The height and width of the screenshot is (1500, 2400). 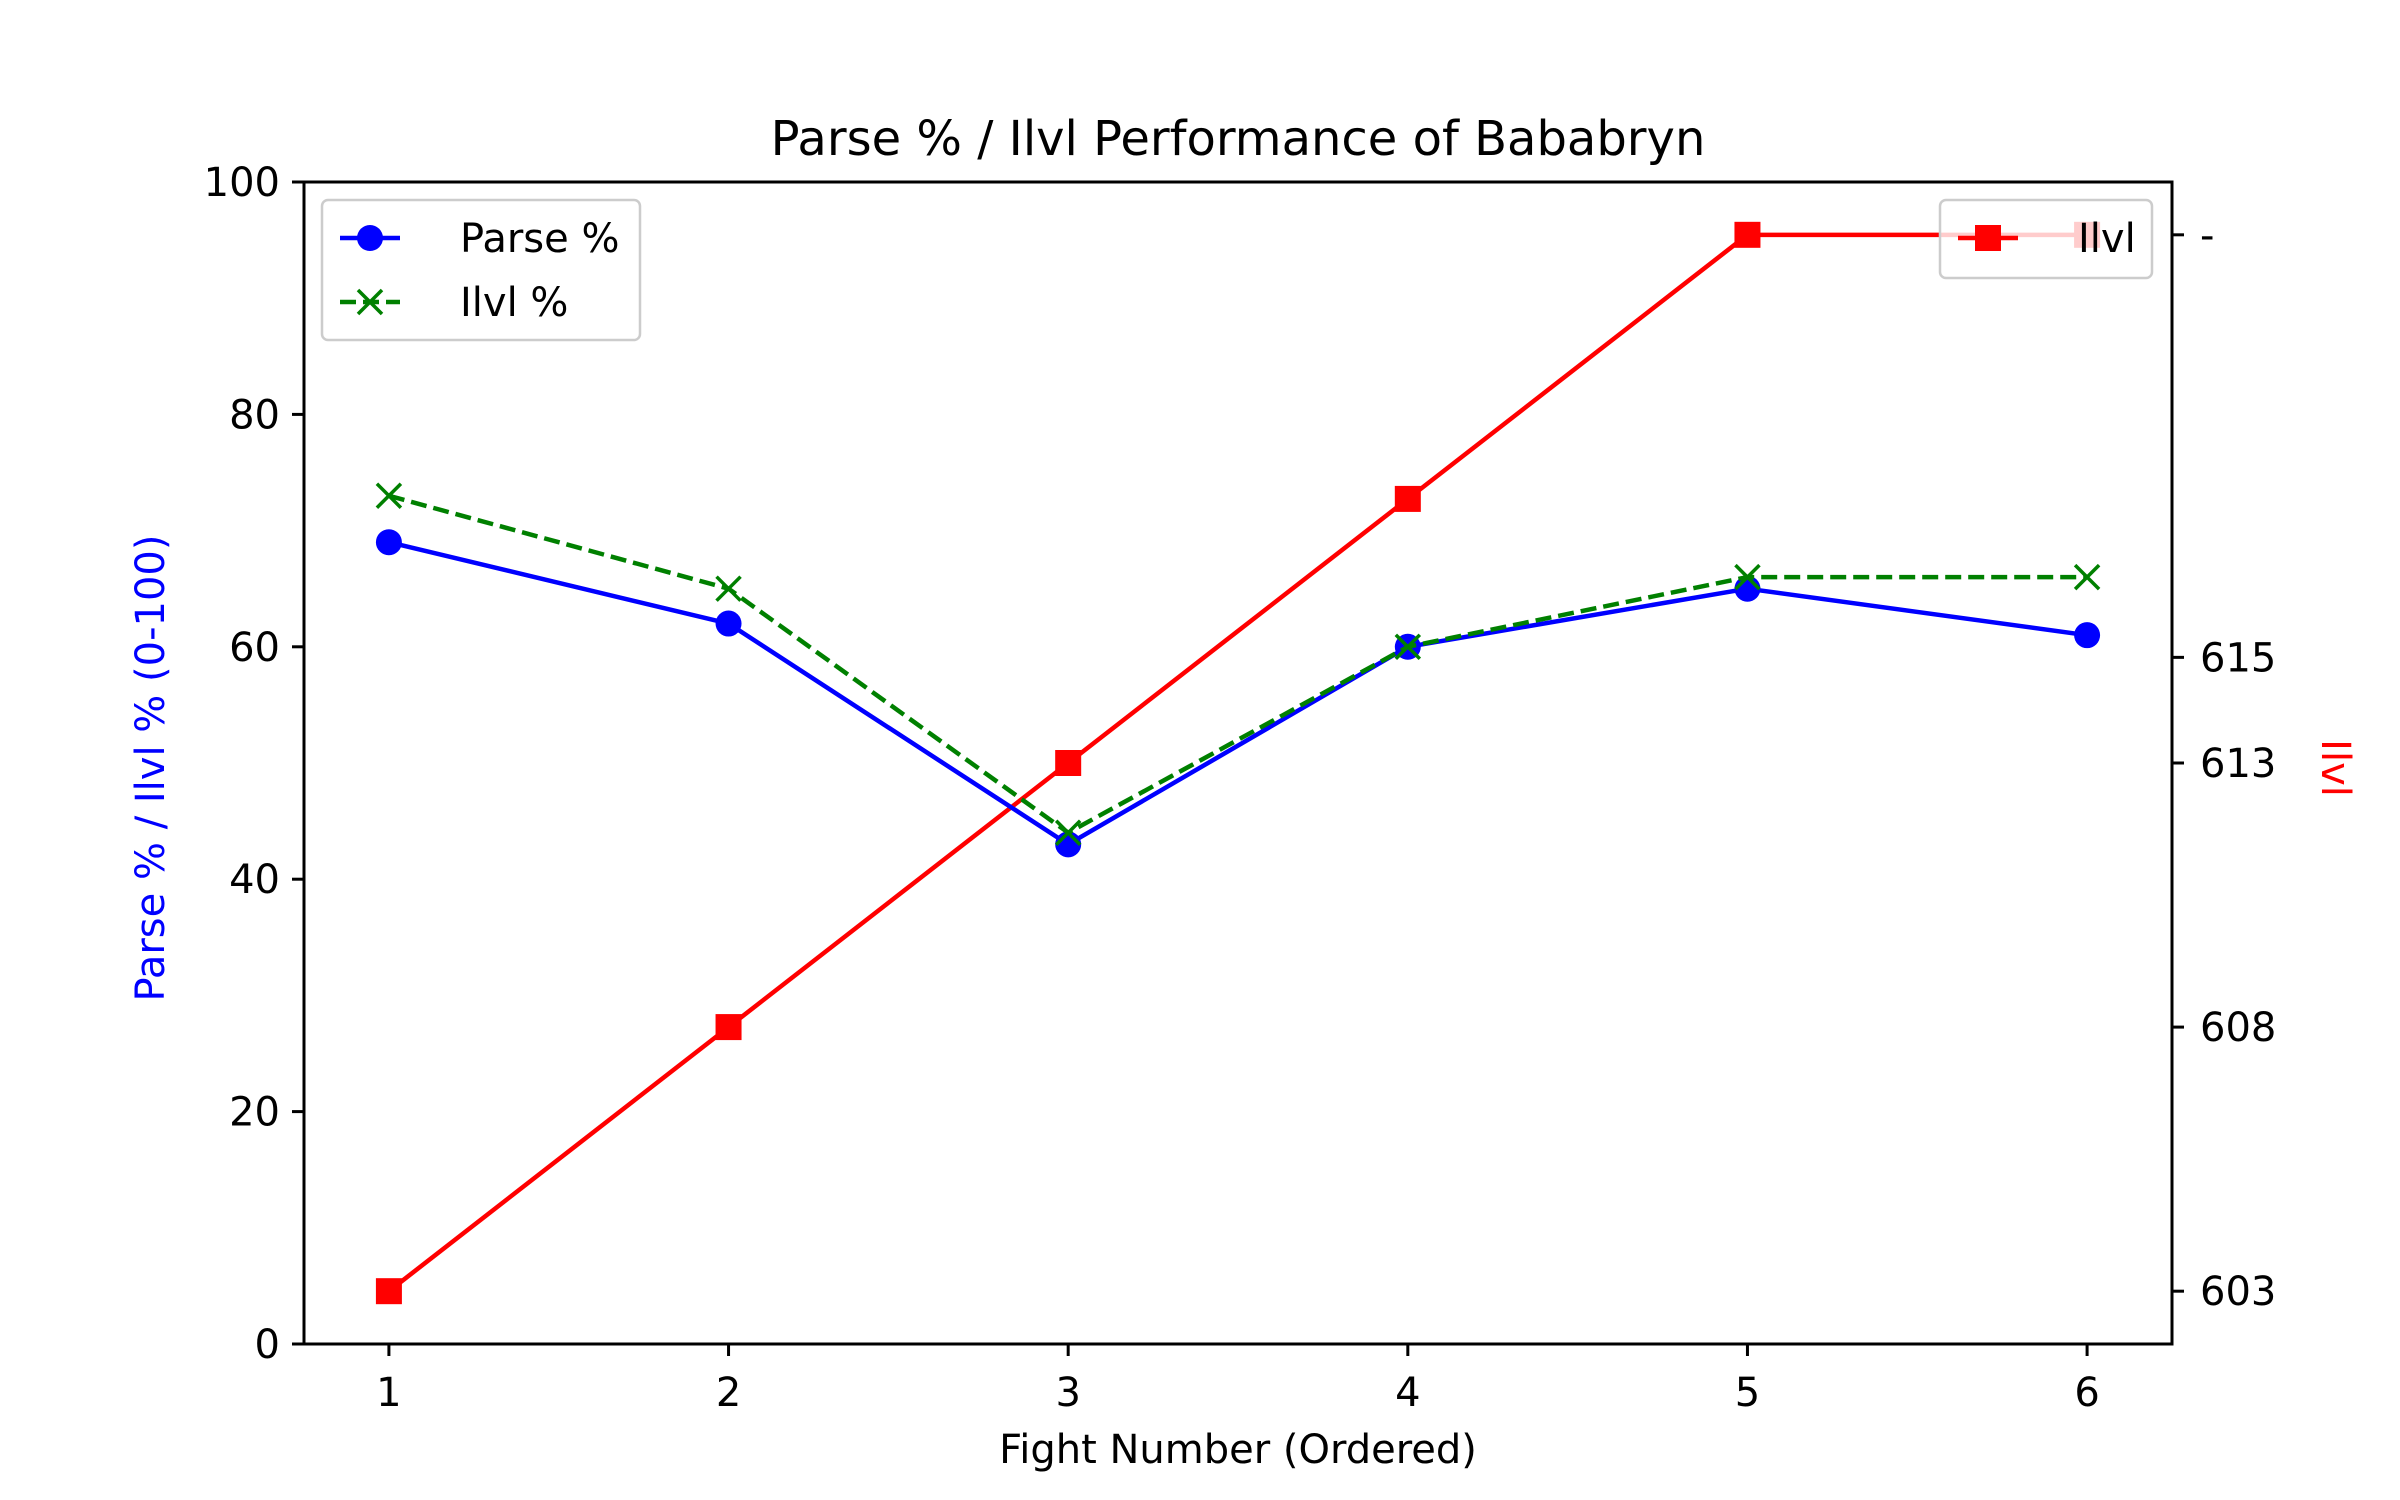 What do you see at coordinates (1747, 1393) in the screenshot?
I see `x-tick-label: 5` at bounding box center [1747, 1393].